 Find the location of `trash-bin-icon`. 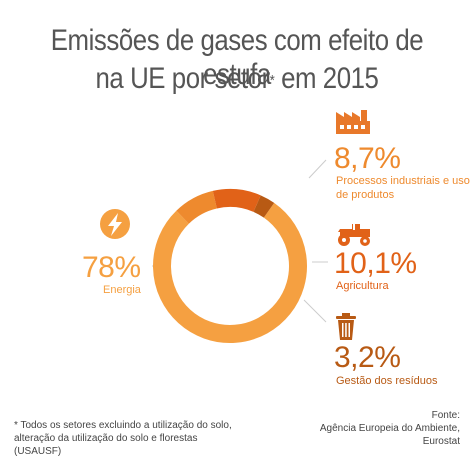

trash-bin-icon is located at coordinates (346, 326).